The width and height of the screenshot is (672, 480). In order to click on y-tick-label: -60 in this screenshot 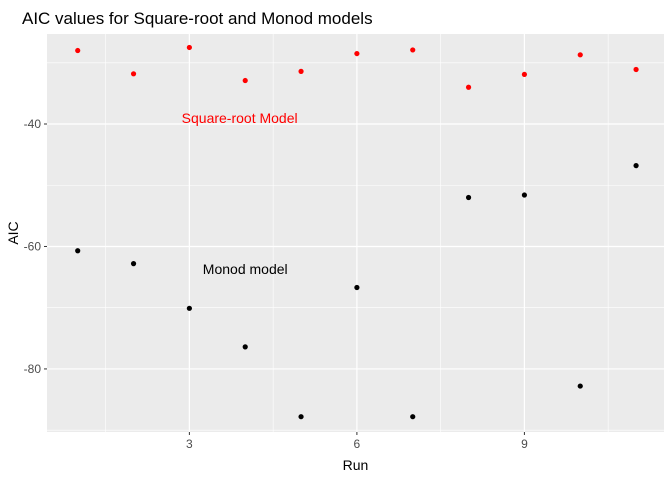, I will do `click(33, 246)`.